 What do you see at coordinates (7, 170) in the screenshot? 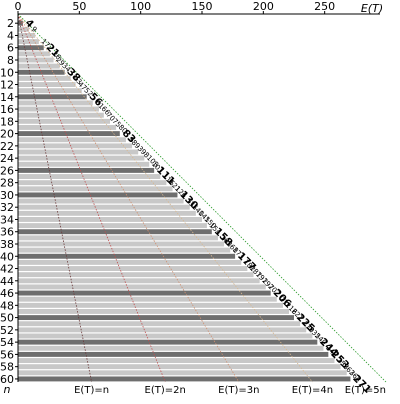
I see `y-tick-label-26: 26` at bounding box center [7, 170].